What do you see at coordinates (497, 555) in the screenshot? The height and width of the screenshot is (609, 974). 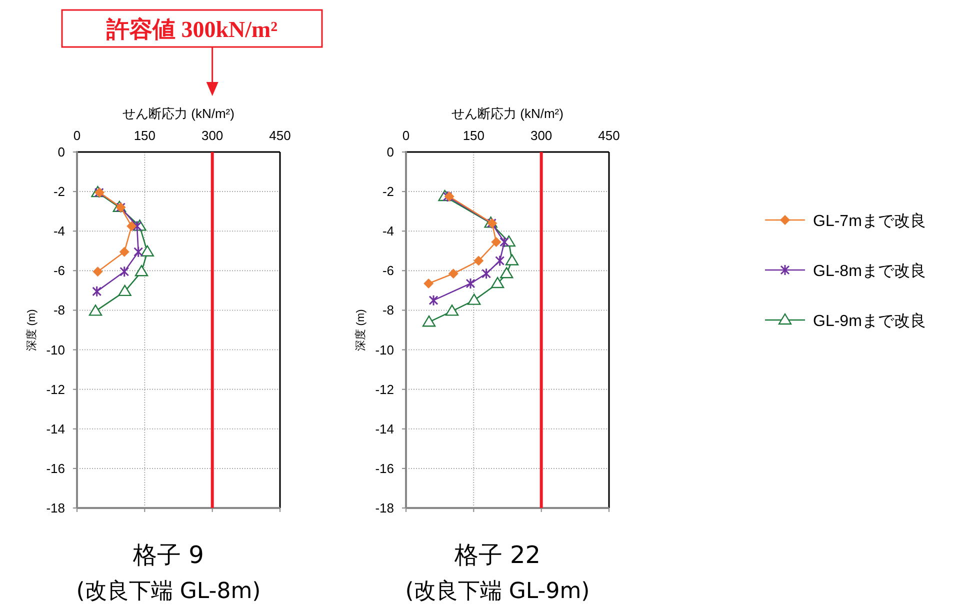 I see `text: 格子 22` at bounding box center [497, 555].